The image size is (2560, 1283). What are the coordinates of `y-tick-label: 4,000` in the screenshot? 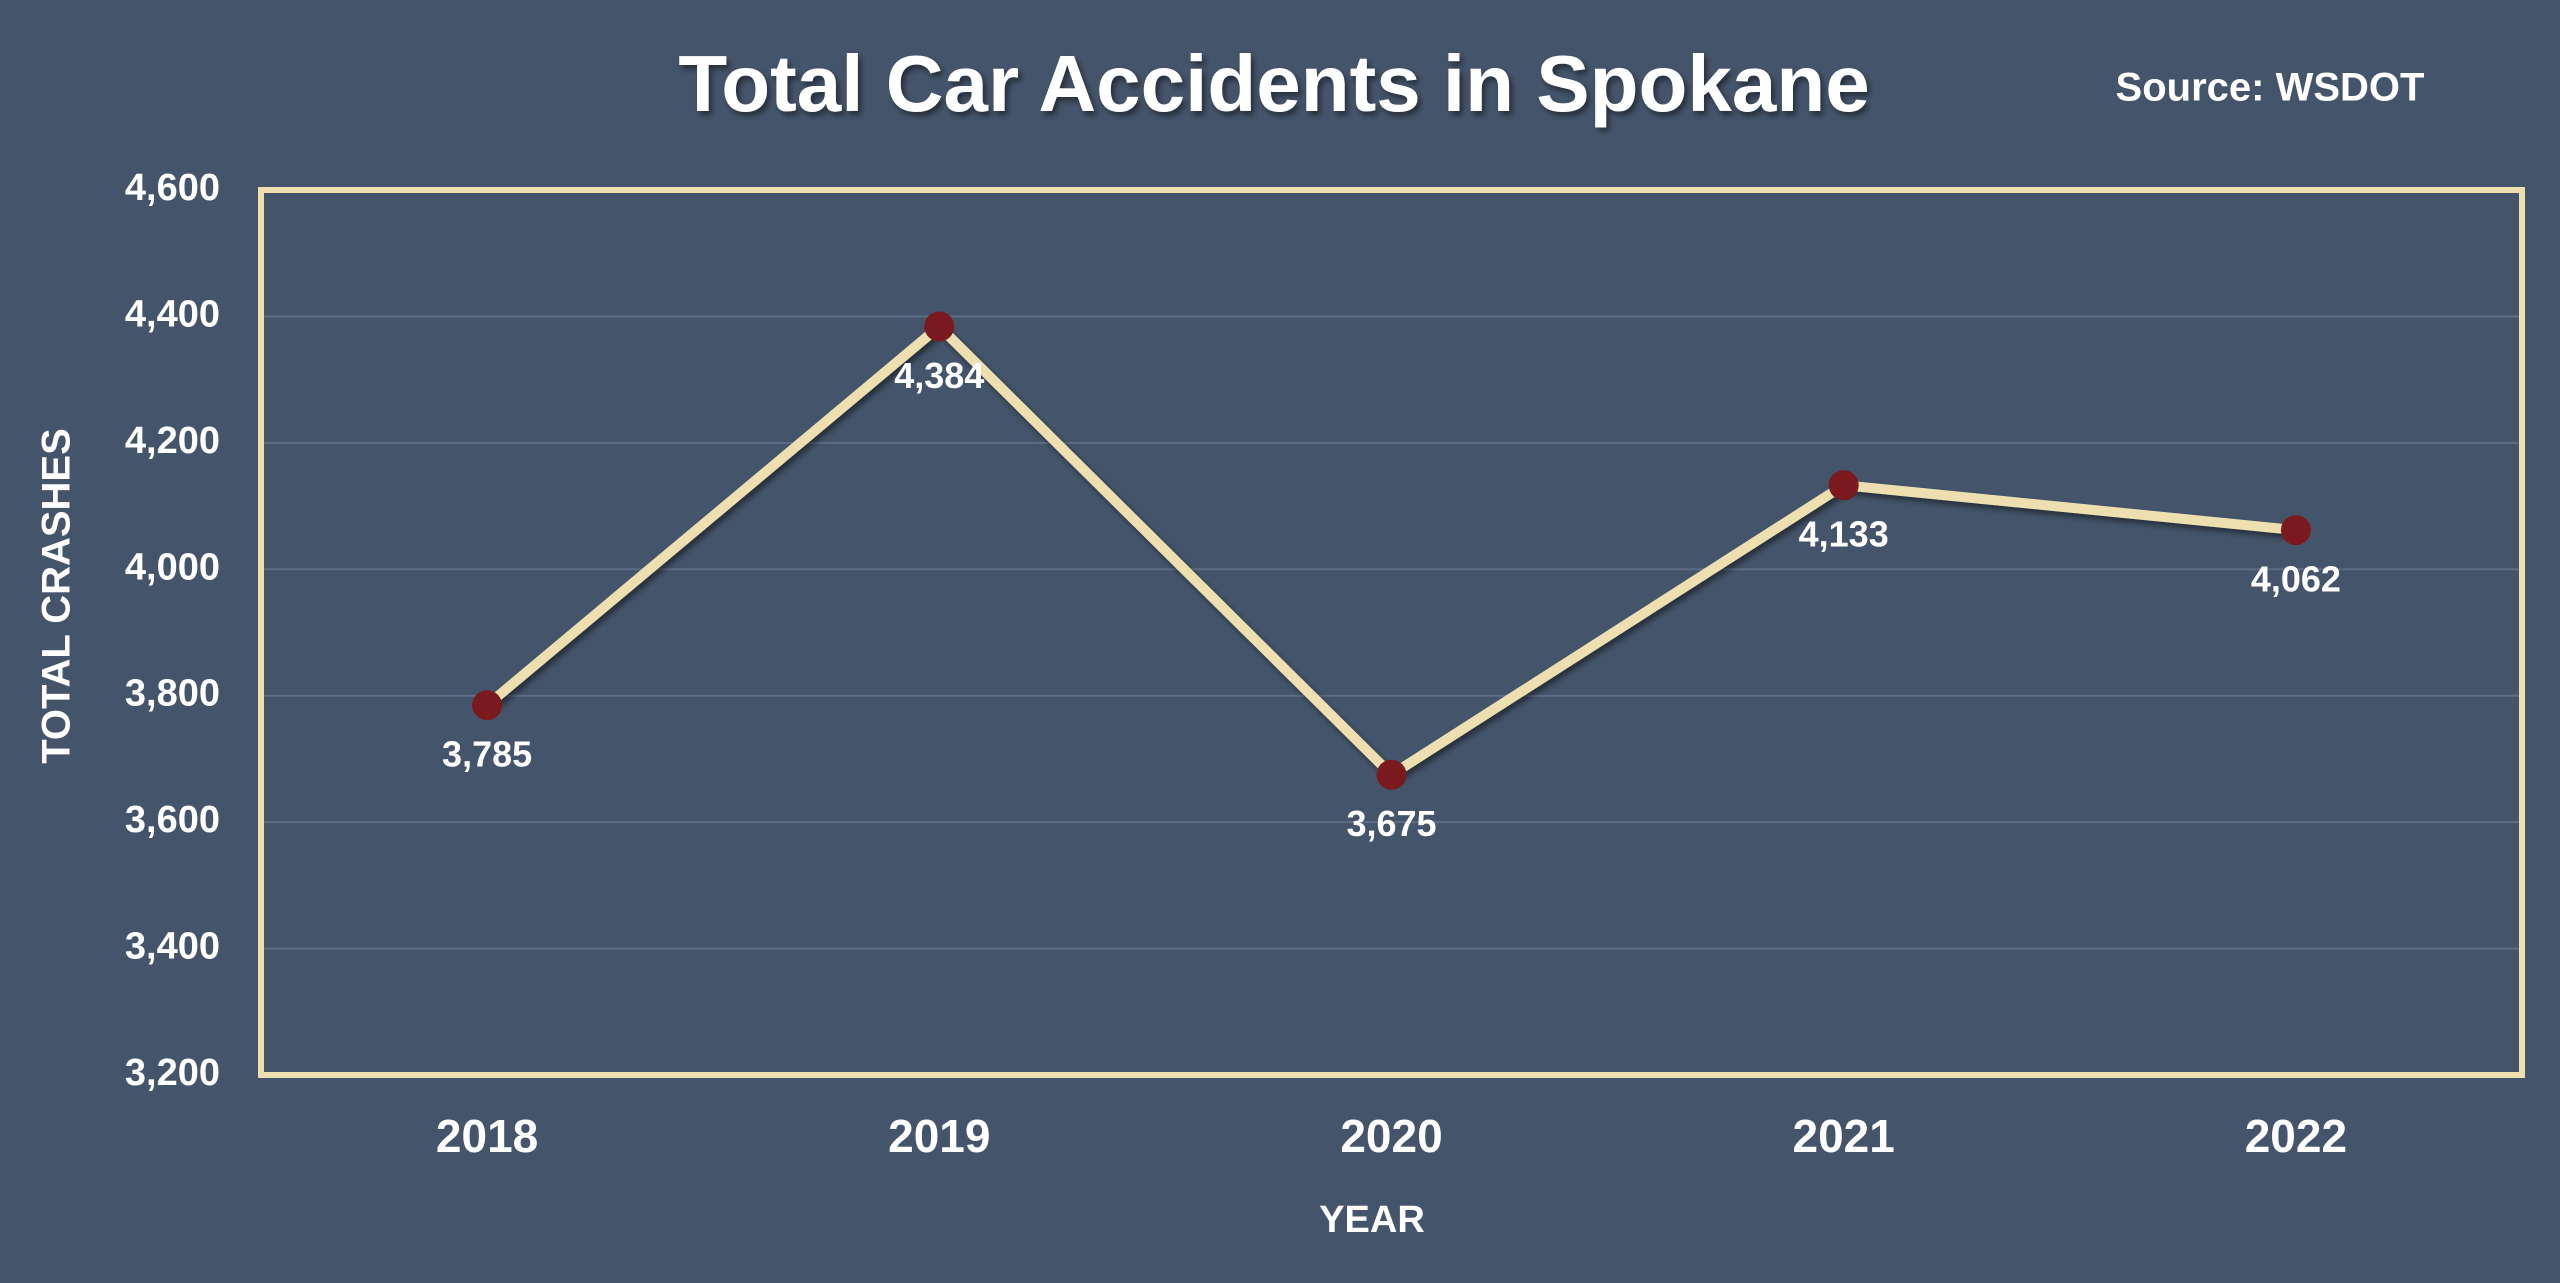 It's located at (172, 567).